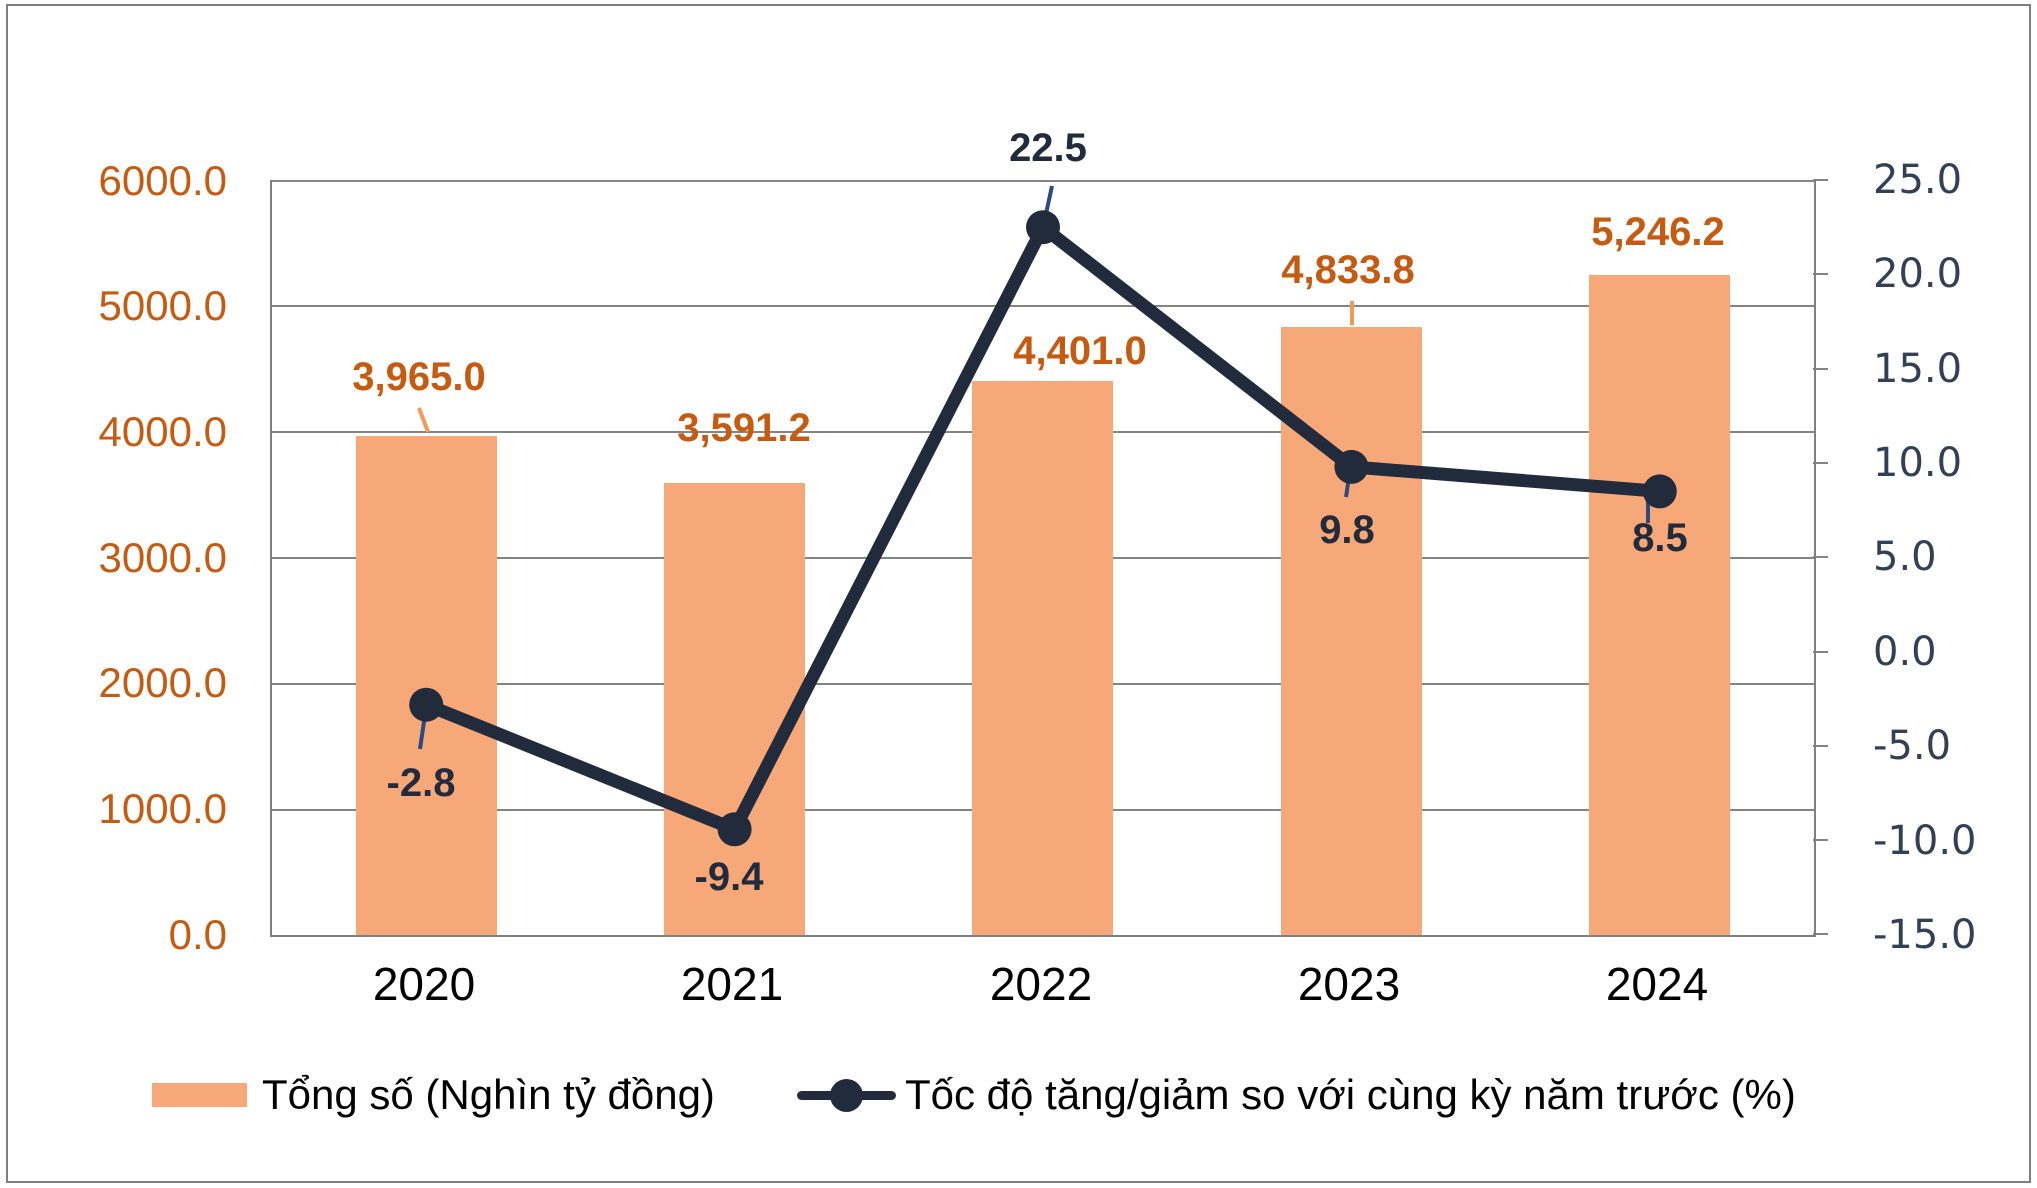 Image resolution: width=2037 pixels, height=1188 pixels. I want to click on bar-value-label: 5,246.2, so click(1658, 232).